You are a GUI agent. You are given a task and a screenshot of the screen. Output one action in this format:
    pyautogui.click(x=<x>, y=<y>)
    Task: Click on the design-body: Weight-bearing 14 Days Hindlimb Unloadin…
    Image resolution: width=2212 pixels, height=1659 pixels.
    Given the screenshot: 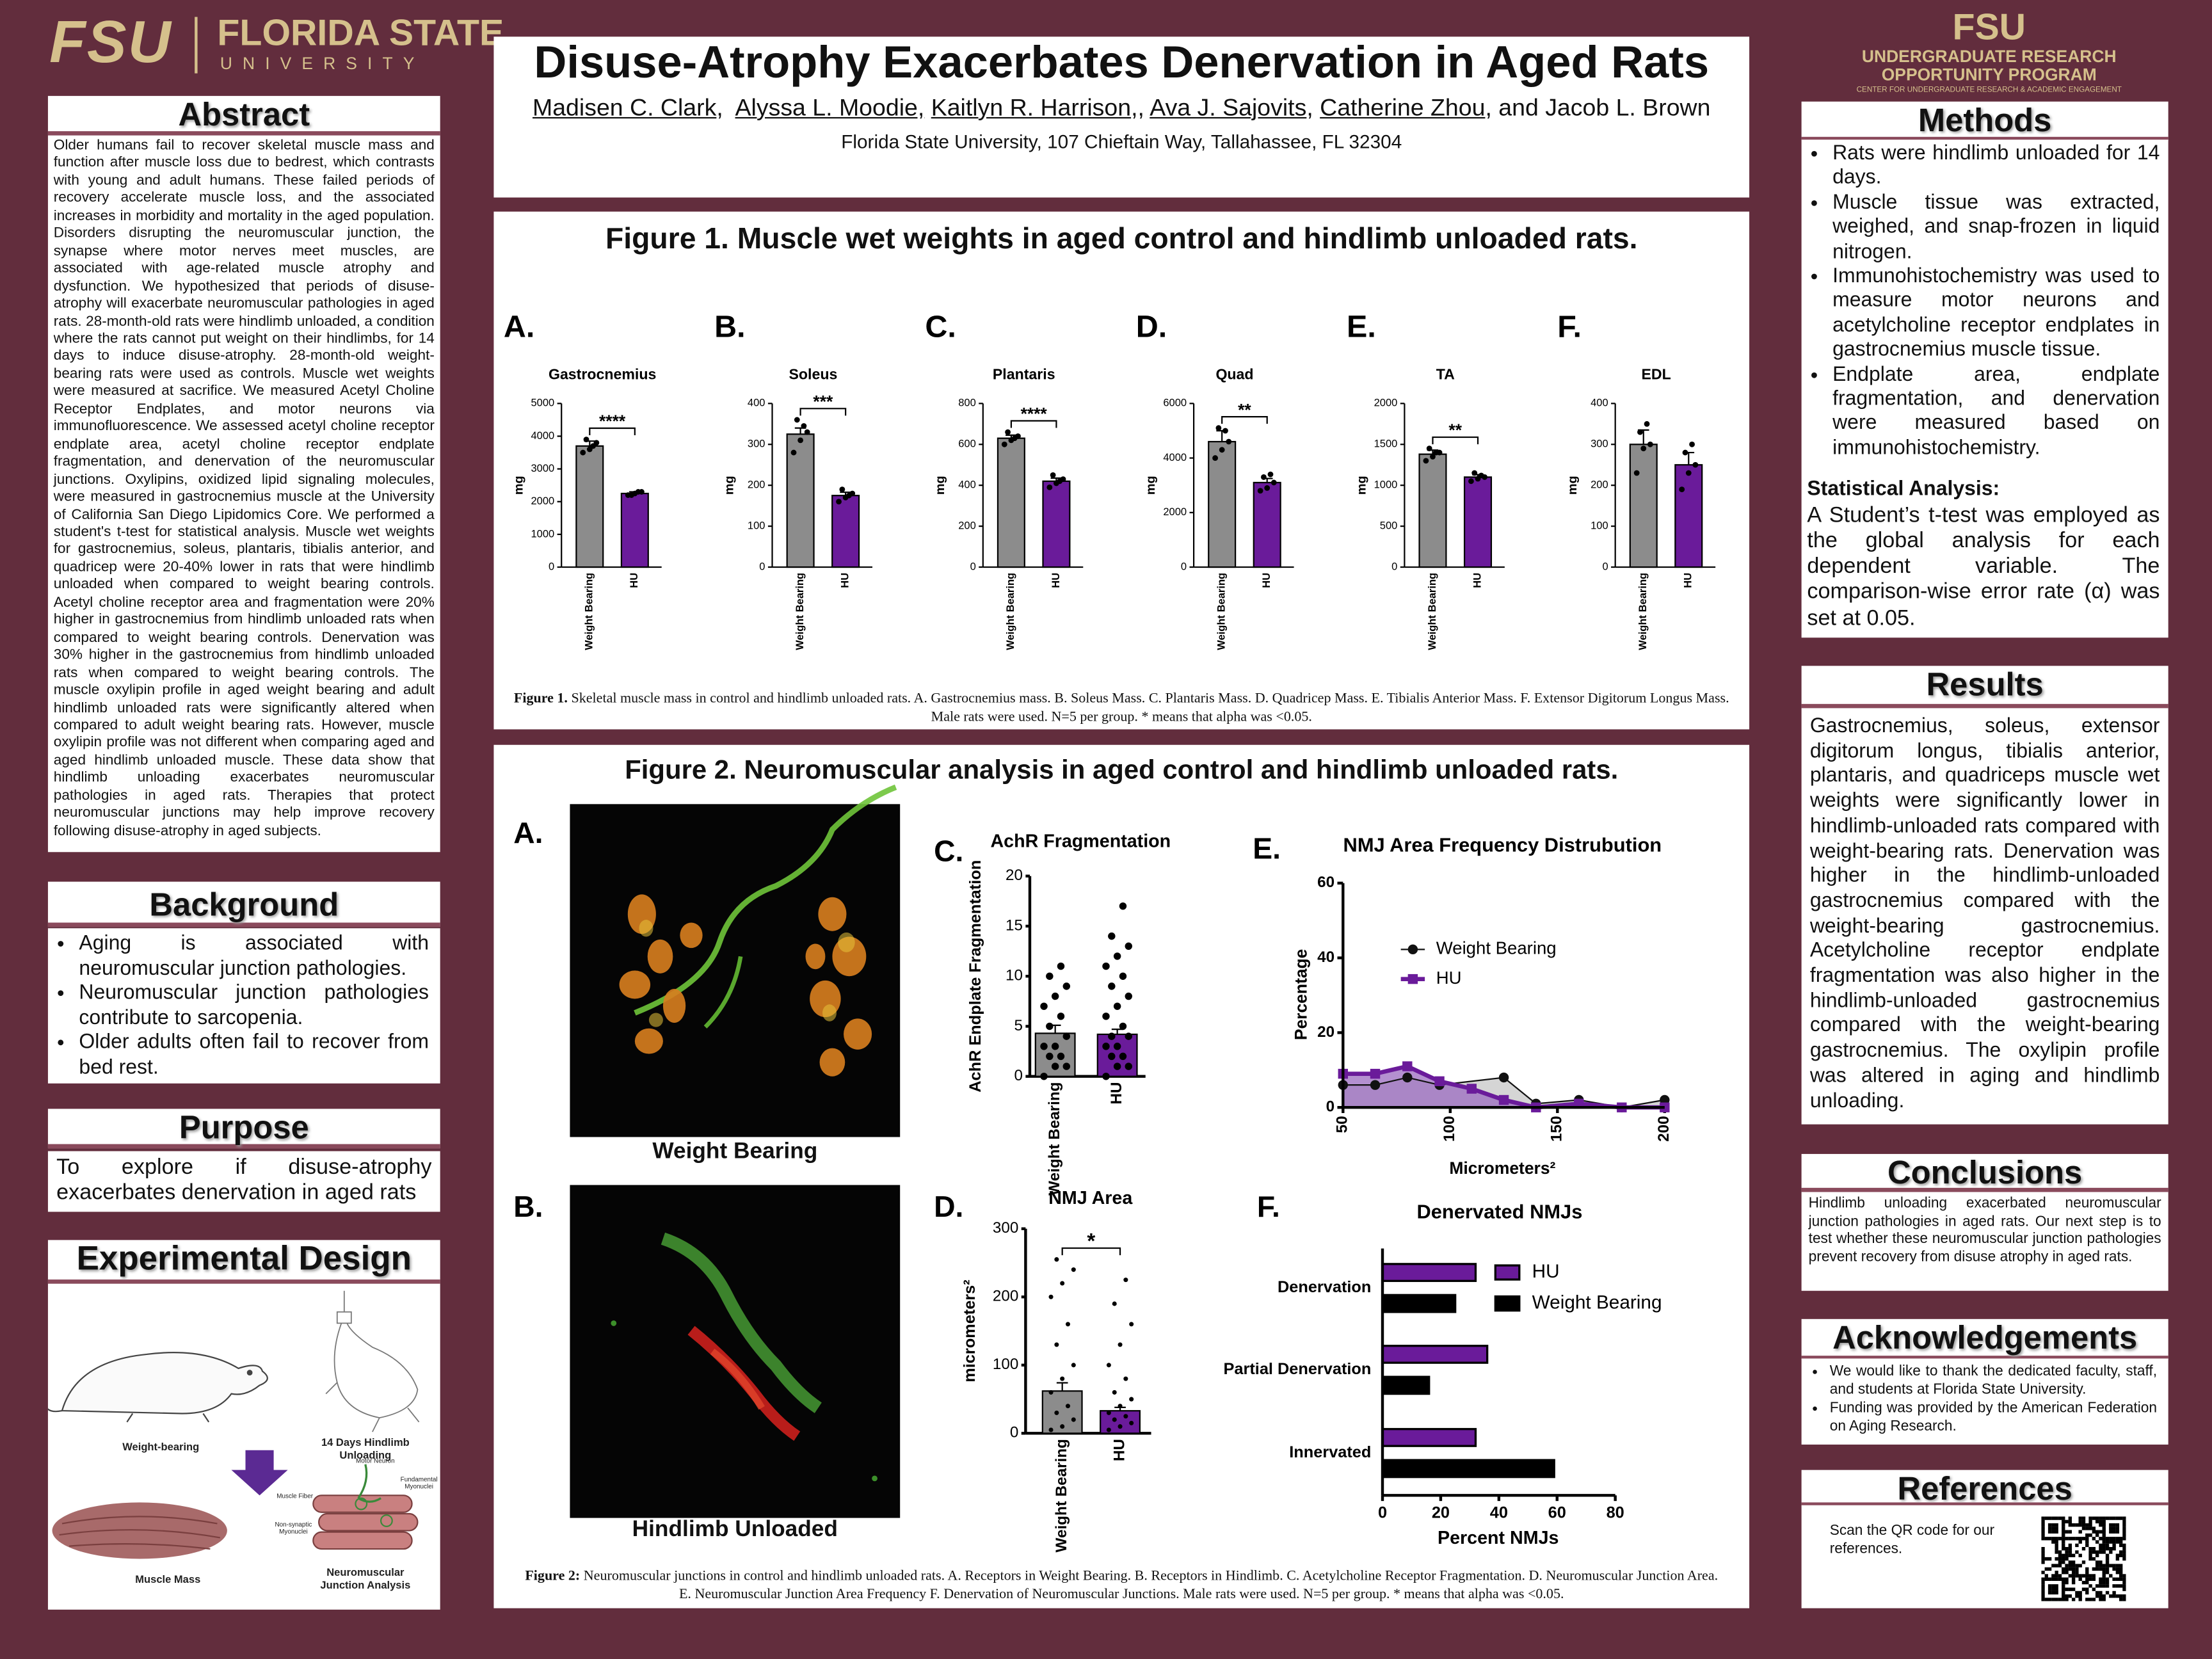 What is the action you would take?
    pyautogui.click(x=243, y=1446)
    